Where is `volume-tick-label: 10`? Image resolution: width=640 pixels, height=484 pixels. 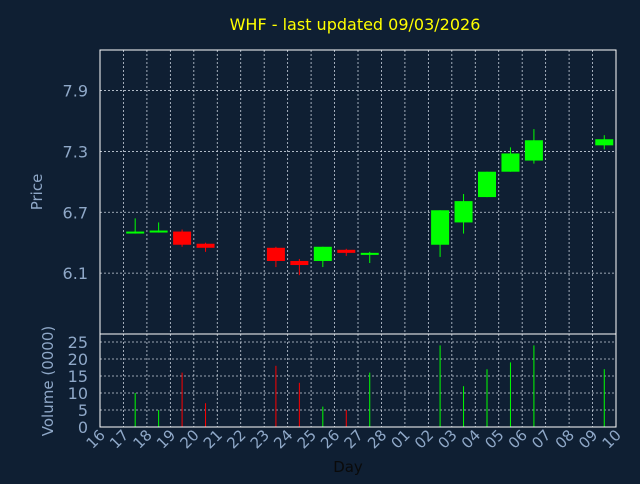
volume-tick-label: 10 is located at coordinates (78, 393).